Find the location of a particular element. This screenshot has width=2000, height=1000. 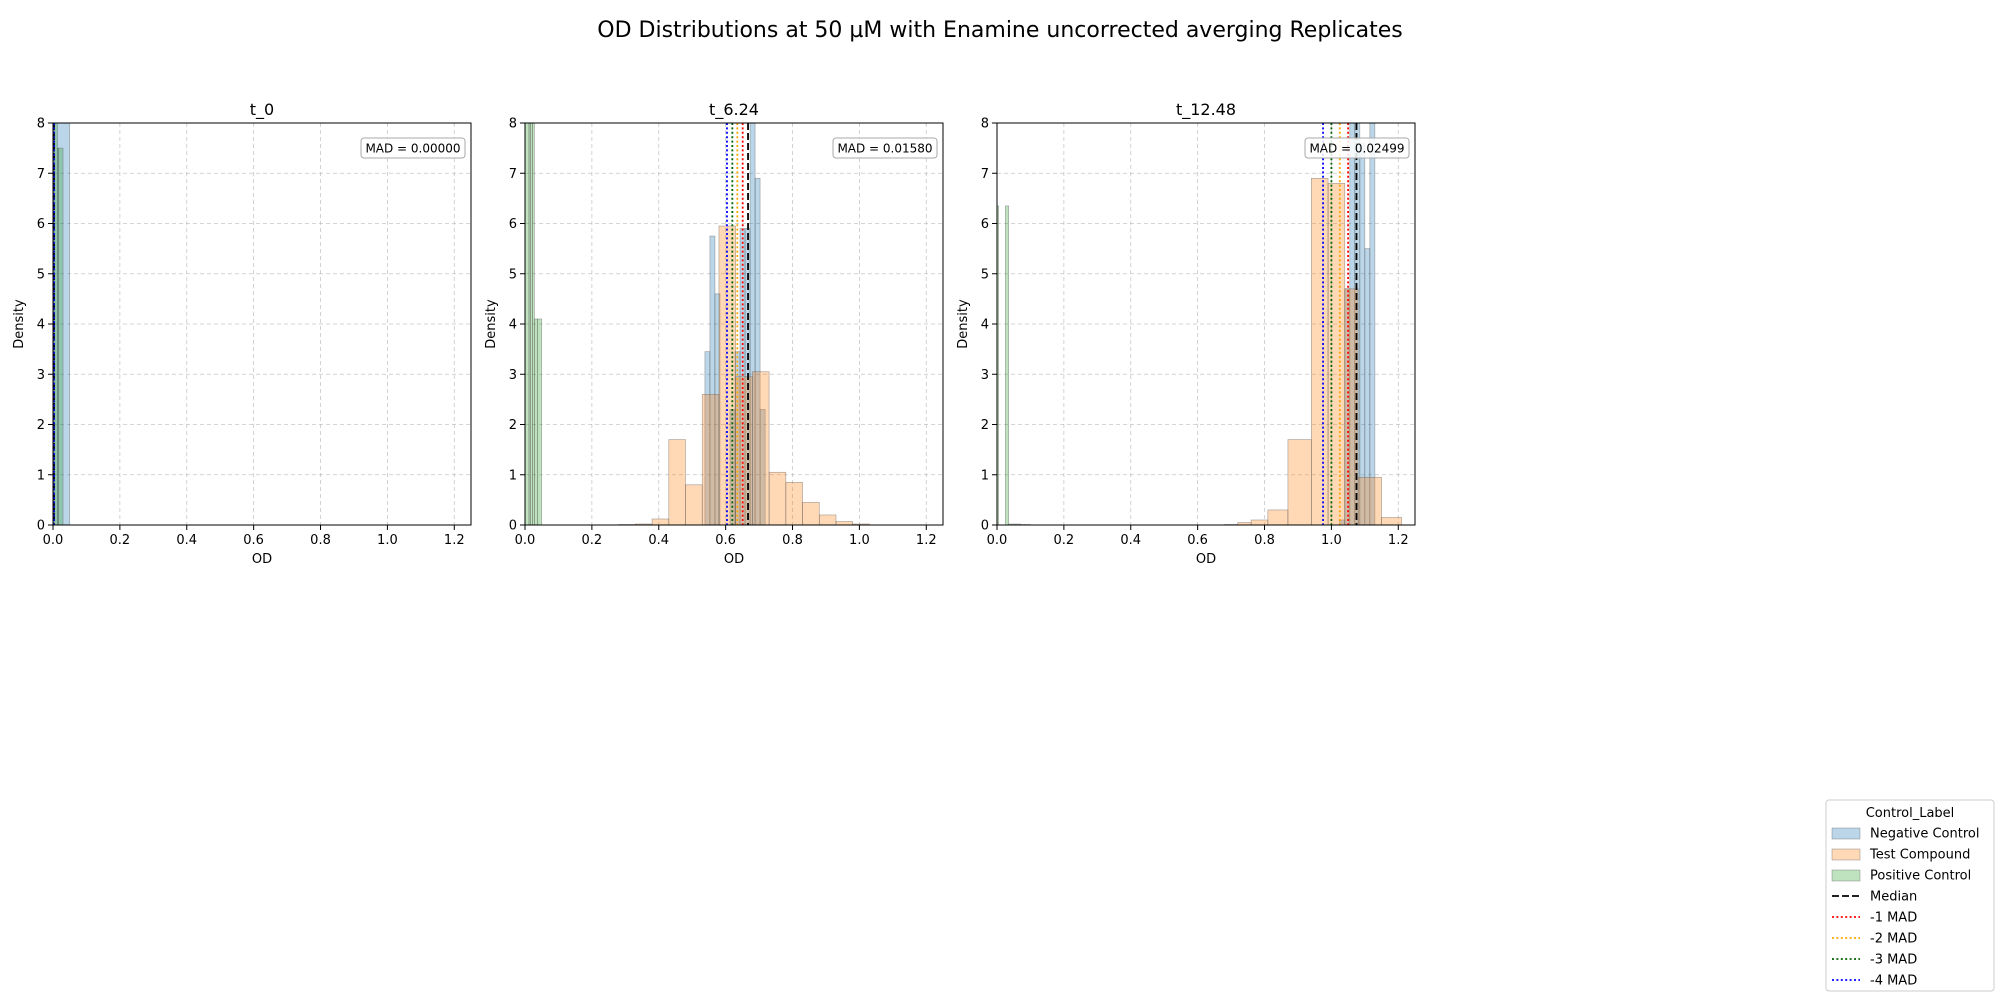

legend-label-4-mad: -4 MAD is located at coordinates (1893, 981).